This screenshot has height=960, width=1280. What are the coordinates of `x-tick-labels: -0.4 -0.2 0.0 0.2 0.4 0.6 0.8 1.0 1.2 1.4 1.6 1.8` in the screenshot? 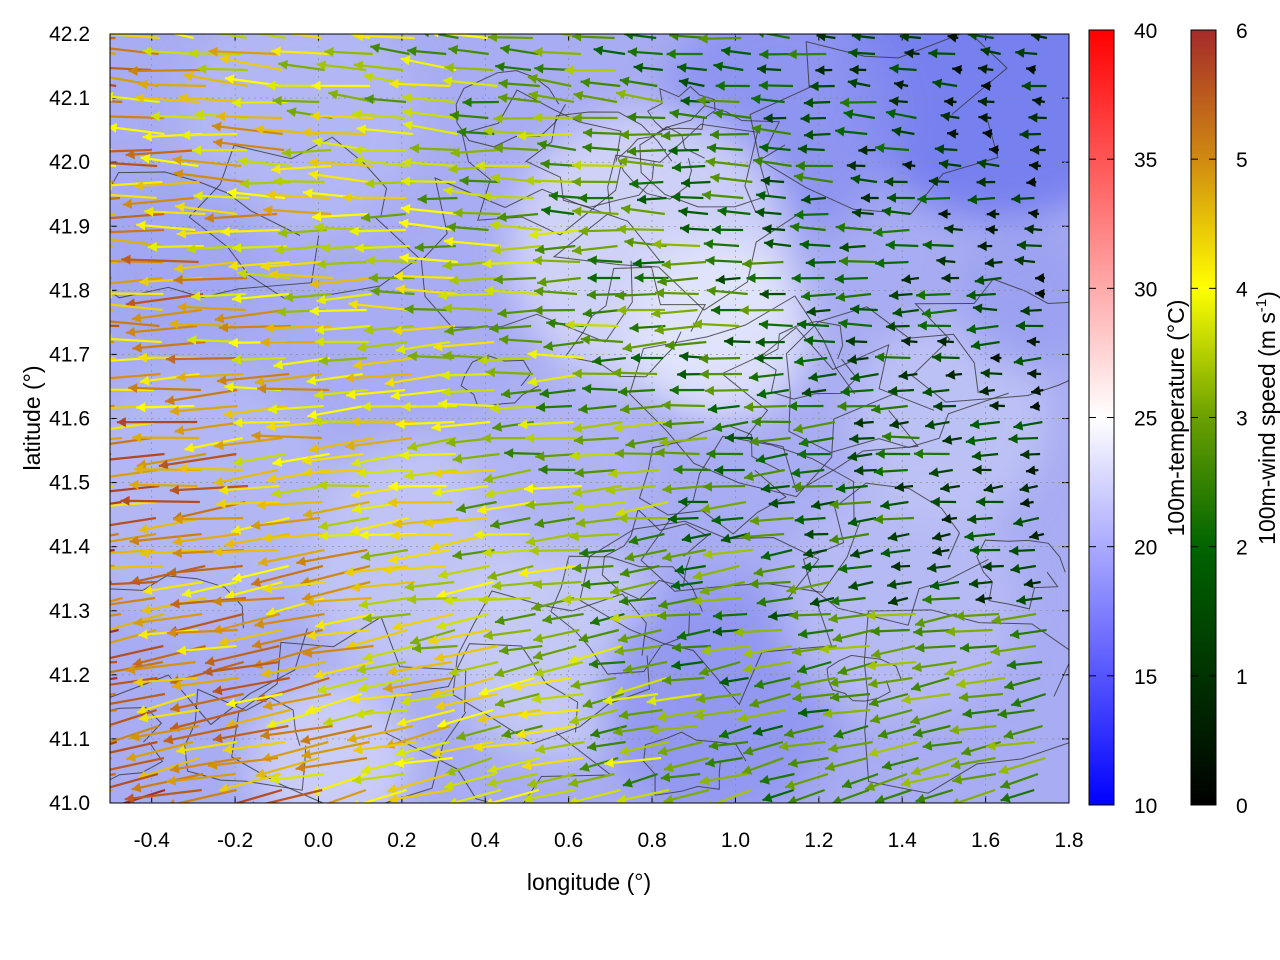 It's located at (609, 840).